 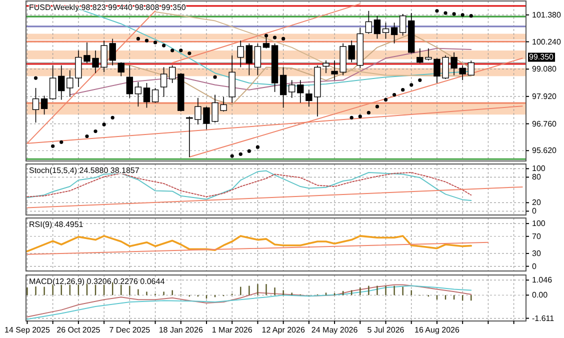 What do you see at coordinates (334, 330) in the screenshot?
I see `x-tick-label: 24 May 2026` at bounding box center [334, 330].